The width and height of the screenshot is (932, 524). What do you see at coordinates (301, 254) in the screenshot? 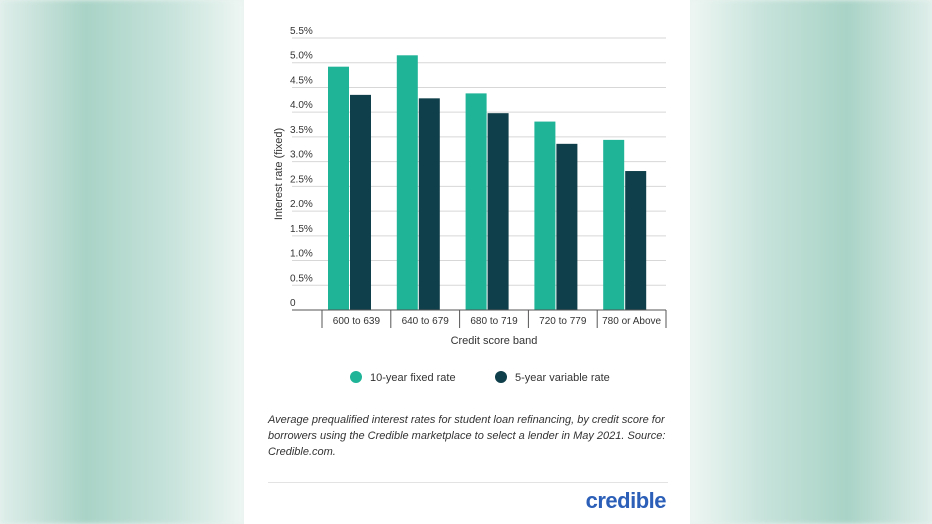
I see `y-tick-label: 1.0%` at bounding box center [301, 254].